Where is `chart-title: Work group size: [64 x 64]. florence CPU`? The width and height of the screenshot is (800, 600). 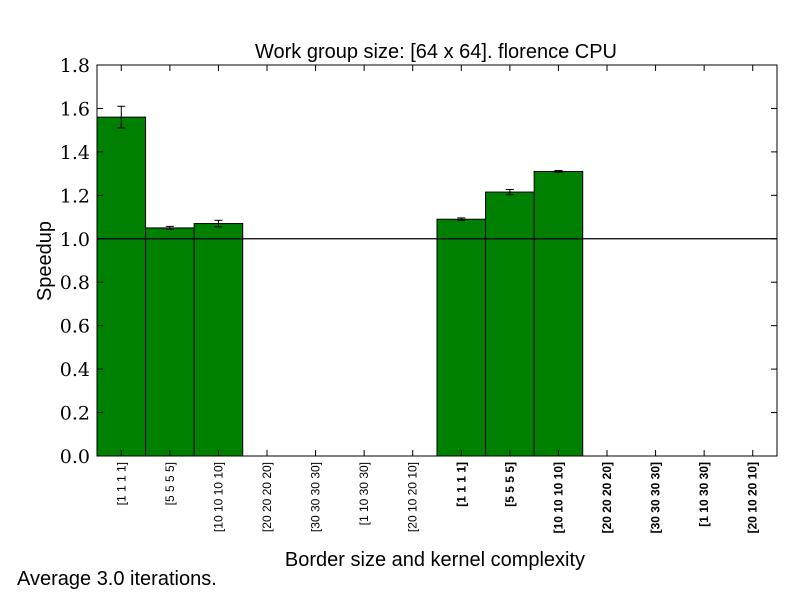
chart-title: Work group size: [64 x 64]. florence CPU is located at coordinates (436, 52).